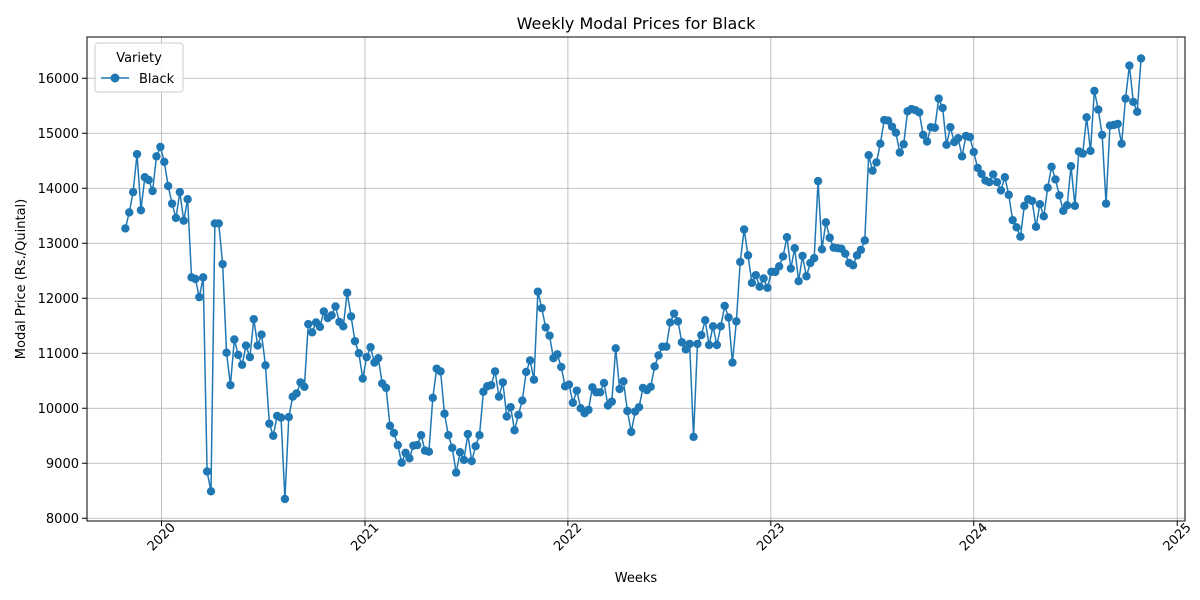 This screenshot has width=1200, height=600. I want to click on y-tick-label: 11000, so click(58, 354).